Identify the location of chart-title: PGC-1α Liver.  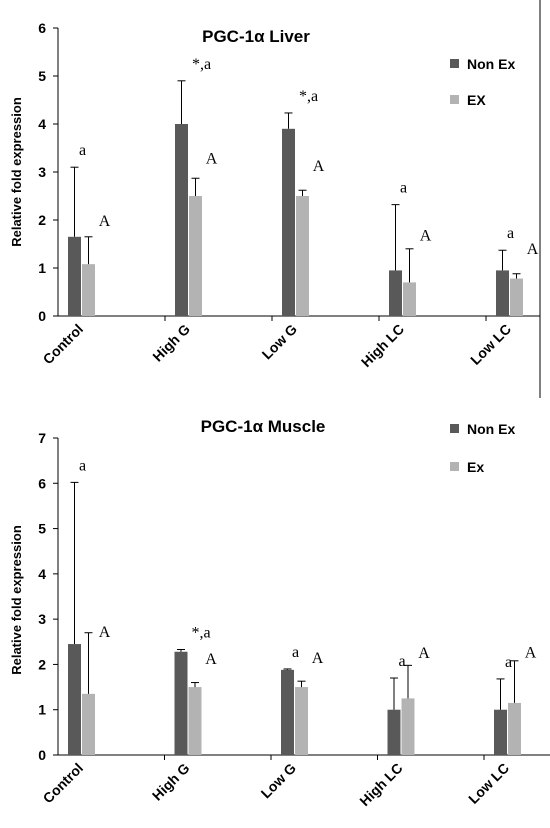
(256, 36).